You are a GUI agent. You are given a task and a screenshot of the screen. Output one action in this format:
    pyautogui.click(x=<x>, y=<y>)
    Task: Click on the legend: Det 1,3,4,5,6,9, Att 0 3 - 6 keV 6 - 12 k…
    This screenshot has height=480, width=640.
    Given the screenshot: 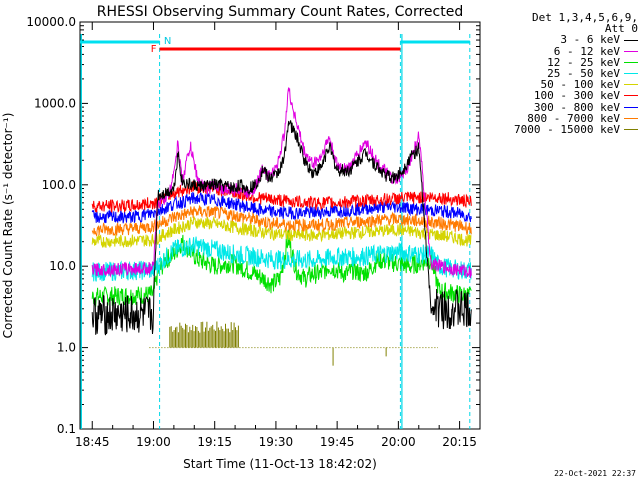 What is the action you would take?
    pyautogui.click(x=560, y=73)
    